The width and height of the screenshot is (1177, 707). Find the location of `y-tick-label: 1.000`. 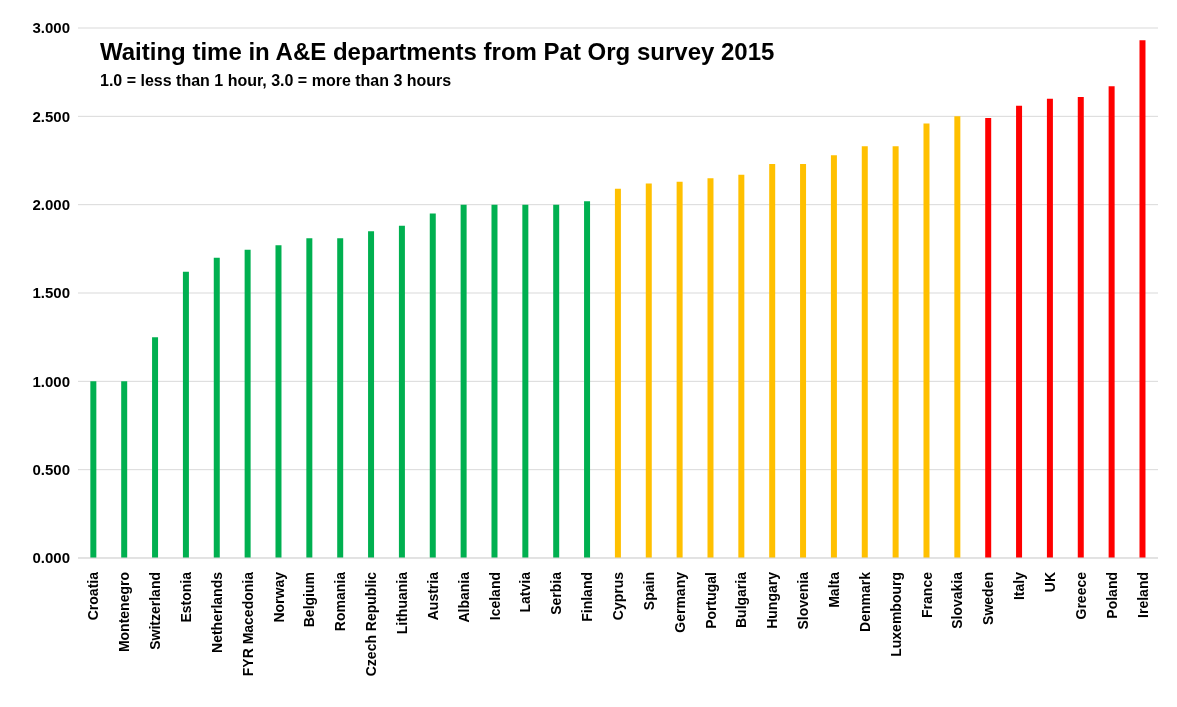

y-tick-label: 1.000 is located at coordinates (51, 381).